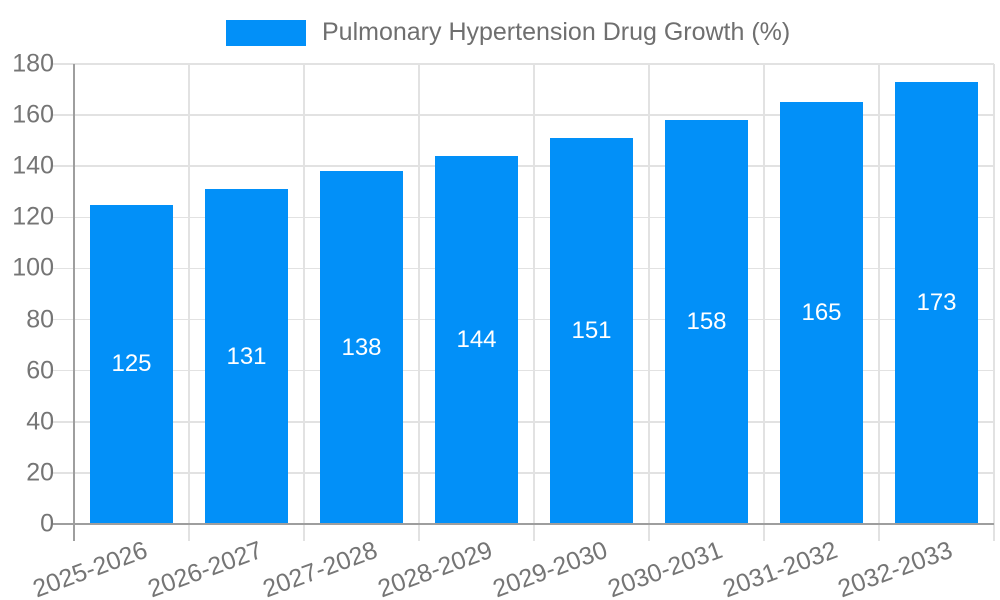 The image size is (1000, 600). I want to click on legend-label: Pulmonary Hypertension Drug Growth (%), so click(556, 32).